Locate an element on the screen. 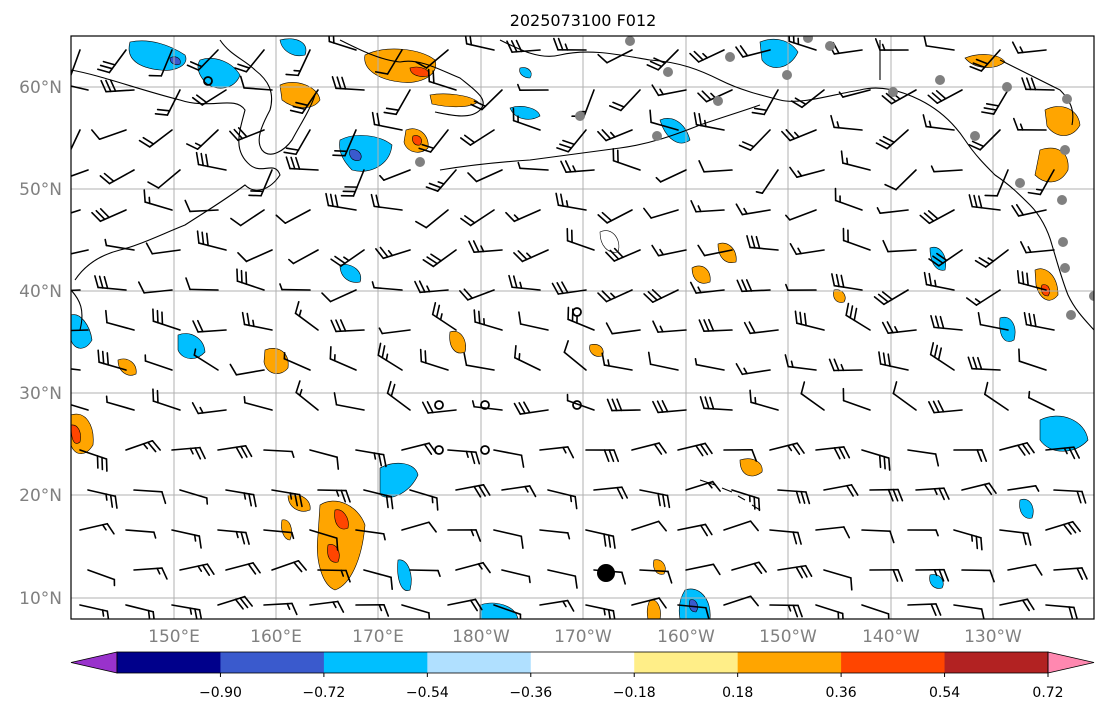 The height and width of the screenshot is (712, 1105). colorbar-tick-label: 0.36 is located at coordinates (841, 693).